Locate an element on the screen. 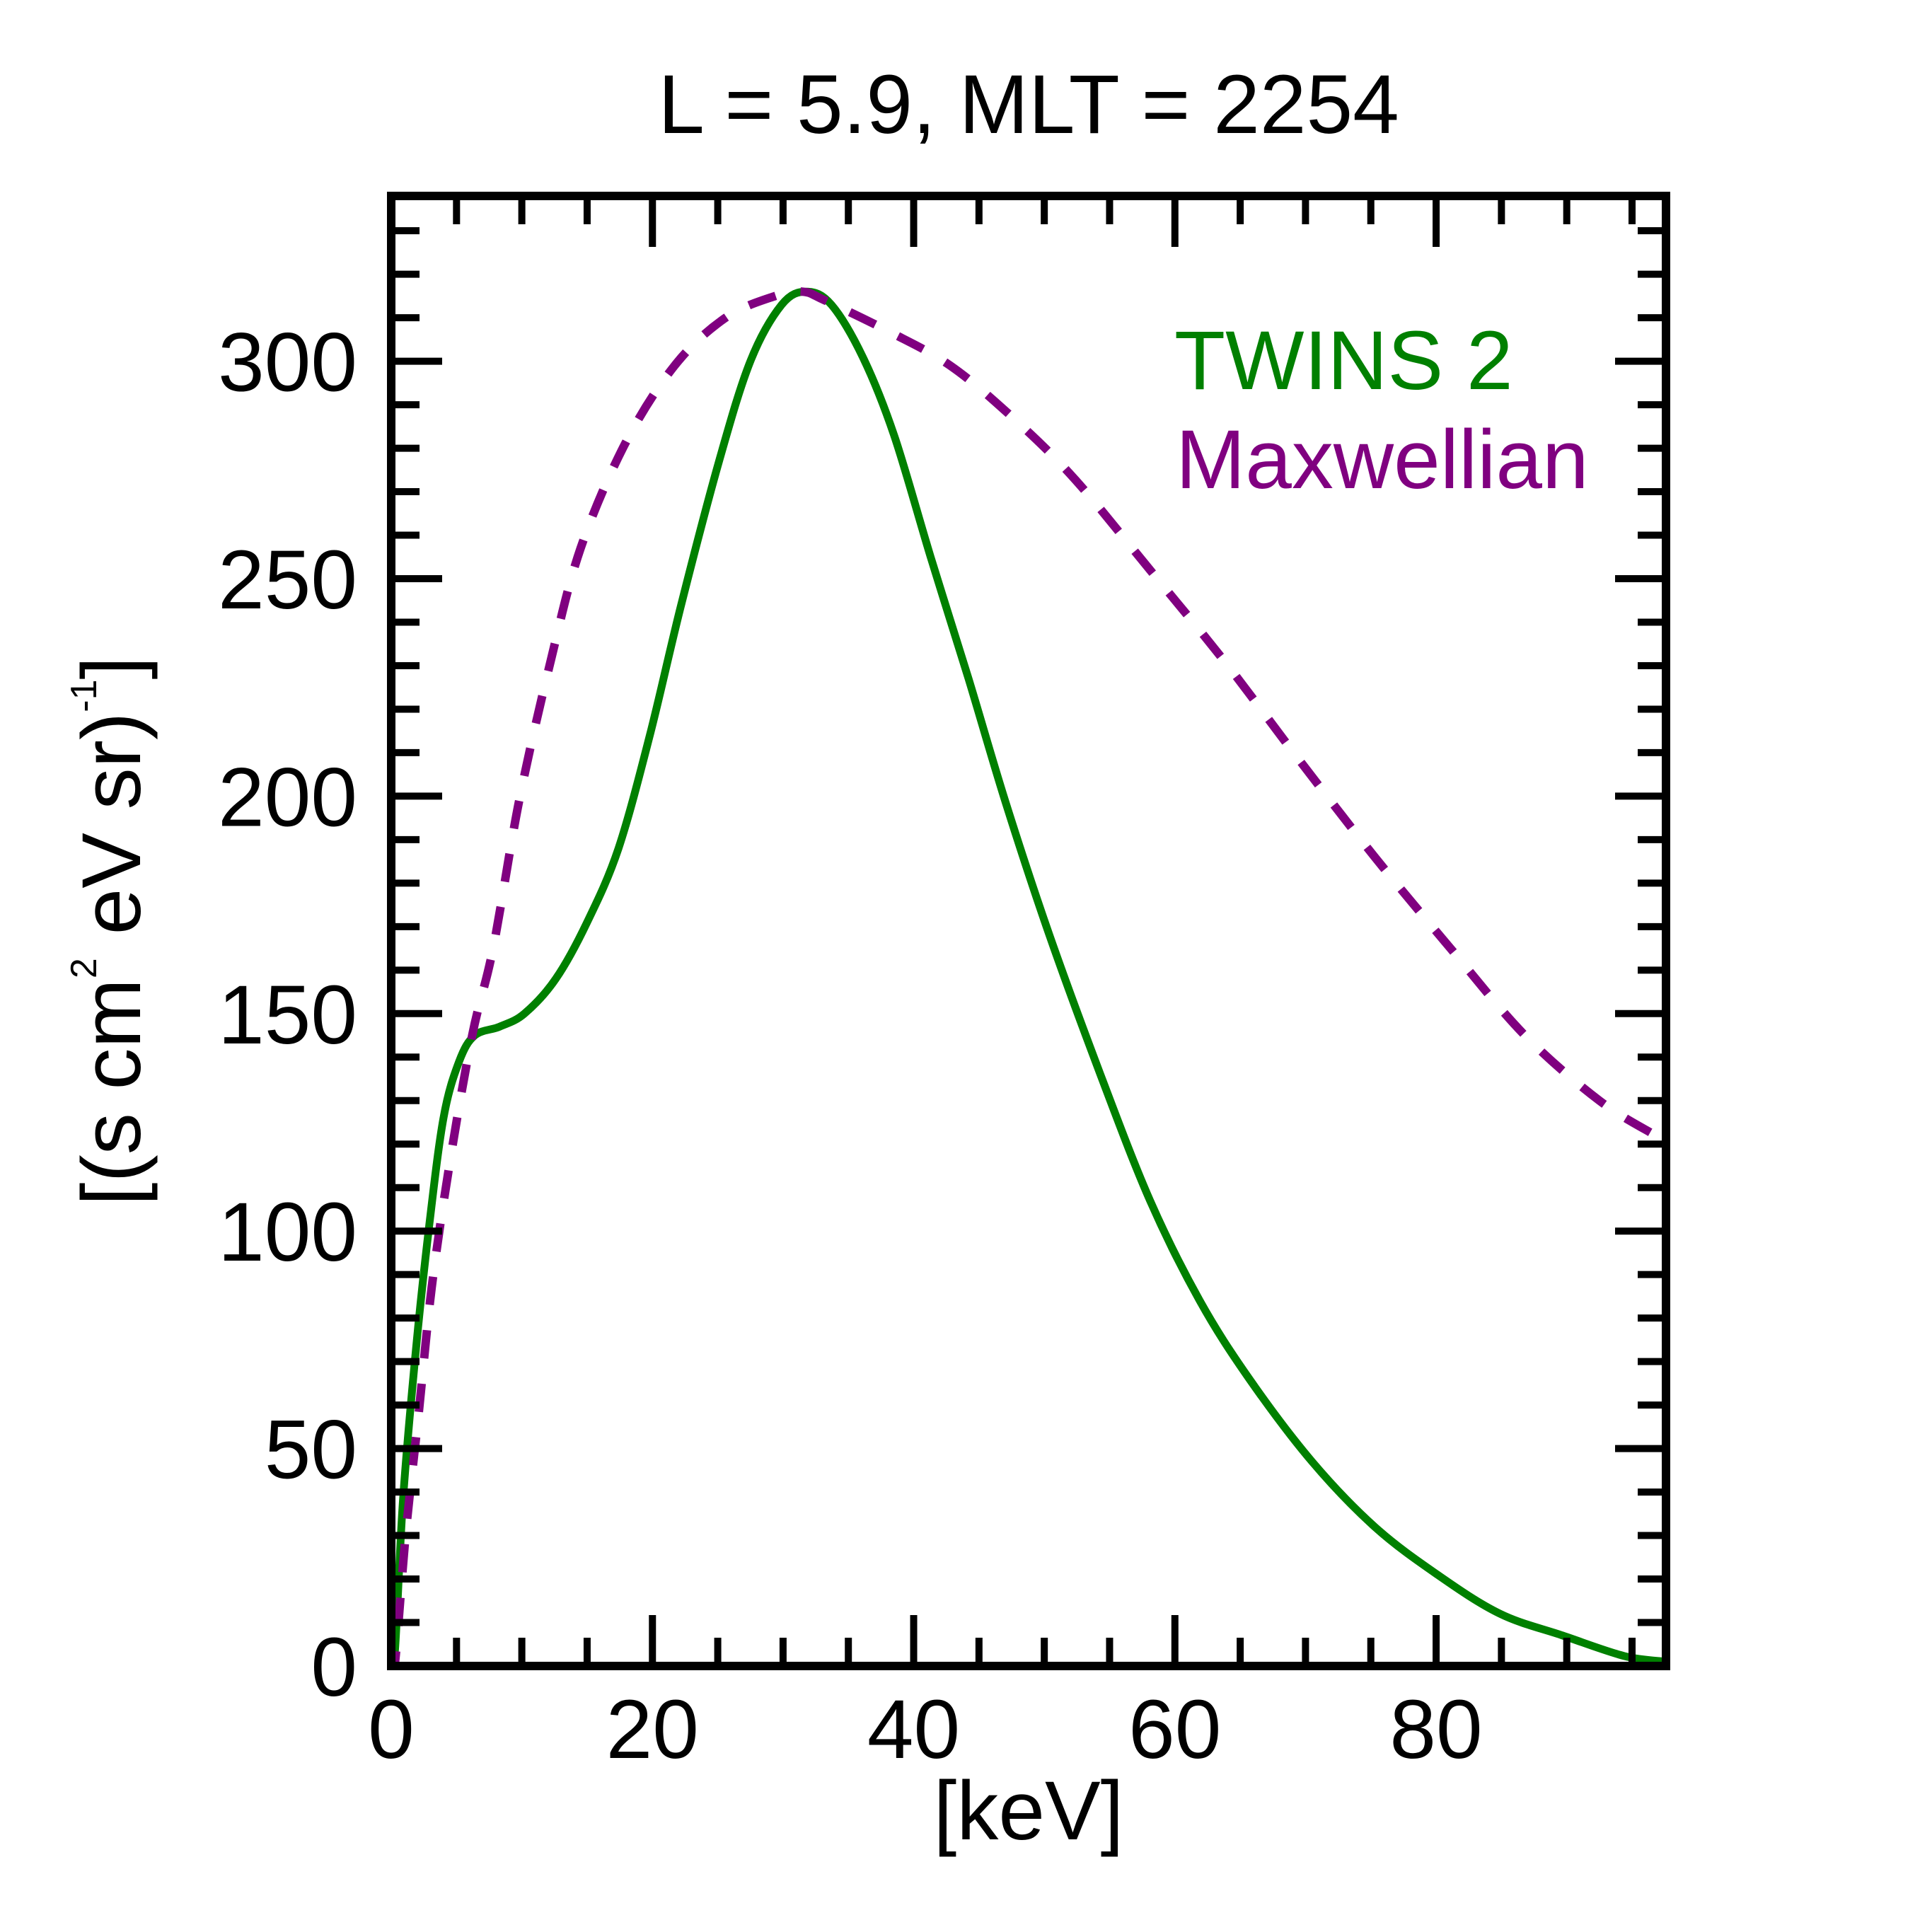 This screenshot has height=1932, width=1932. y-axis-label: [(s cm2 eV sr)-1] is located at coordinates (111, 931).